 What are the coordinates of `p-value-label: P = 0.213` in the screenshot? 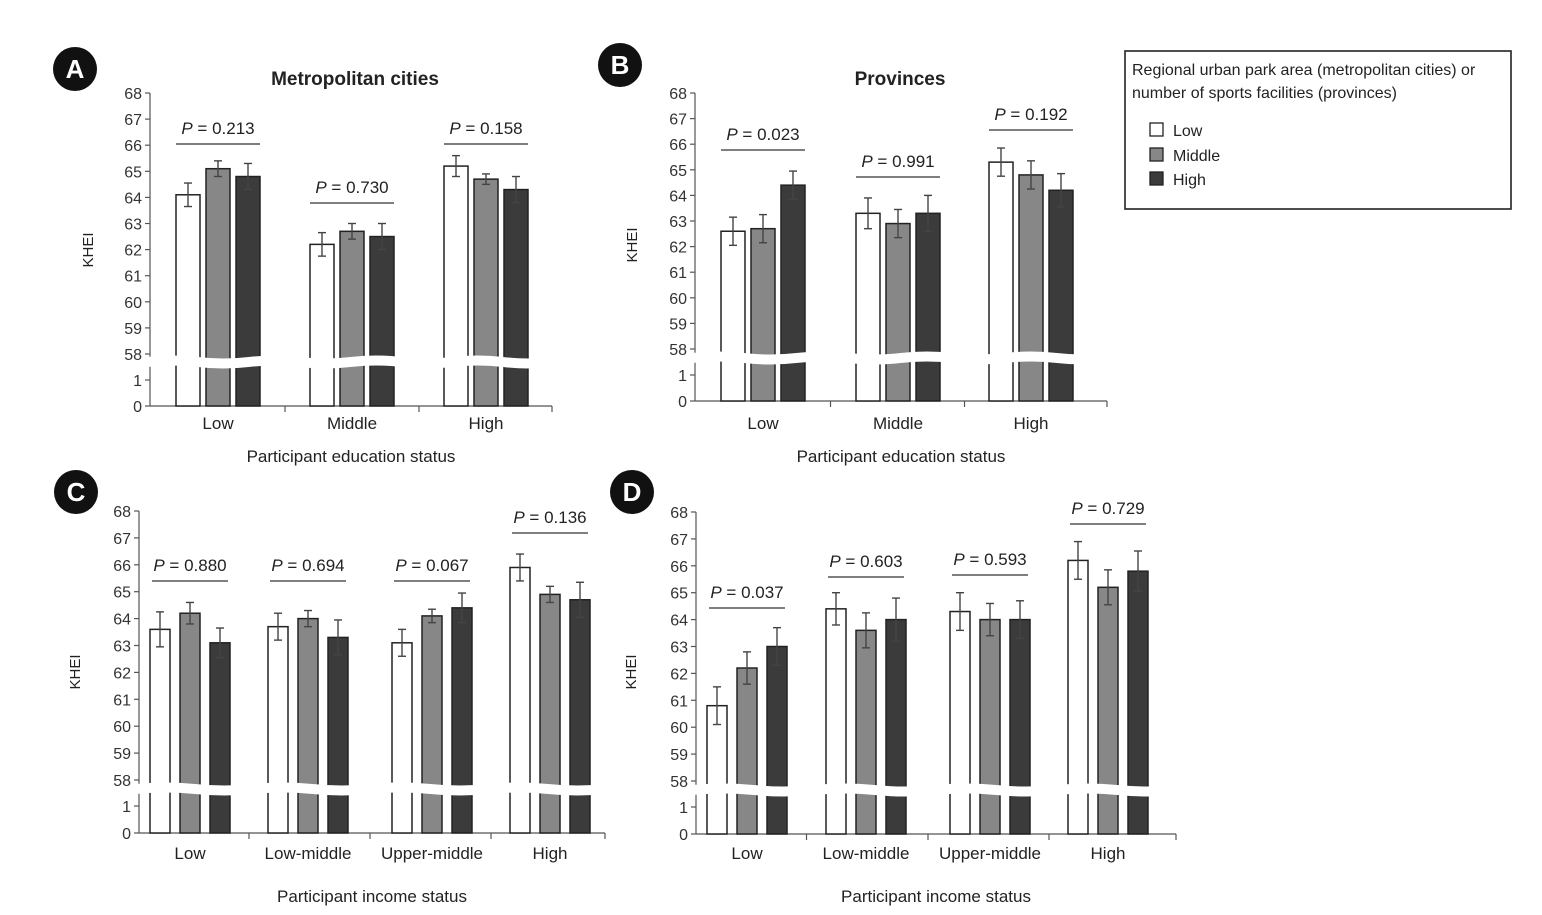 It's located at (217, 128).